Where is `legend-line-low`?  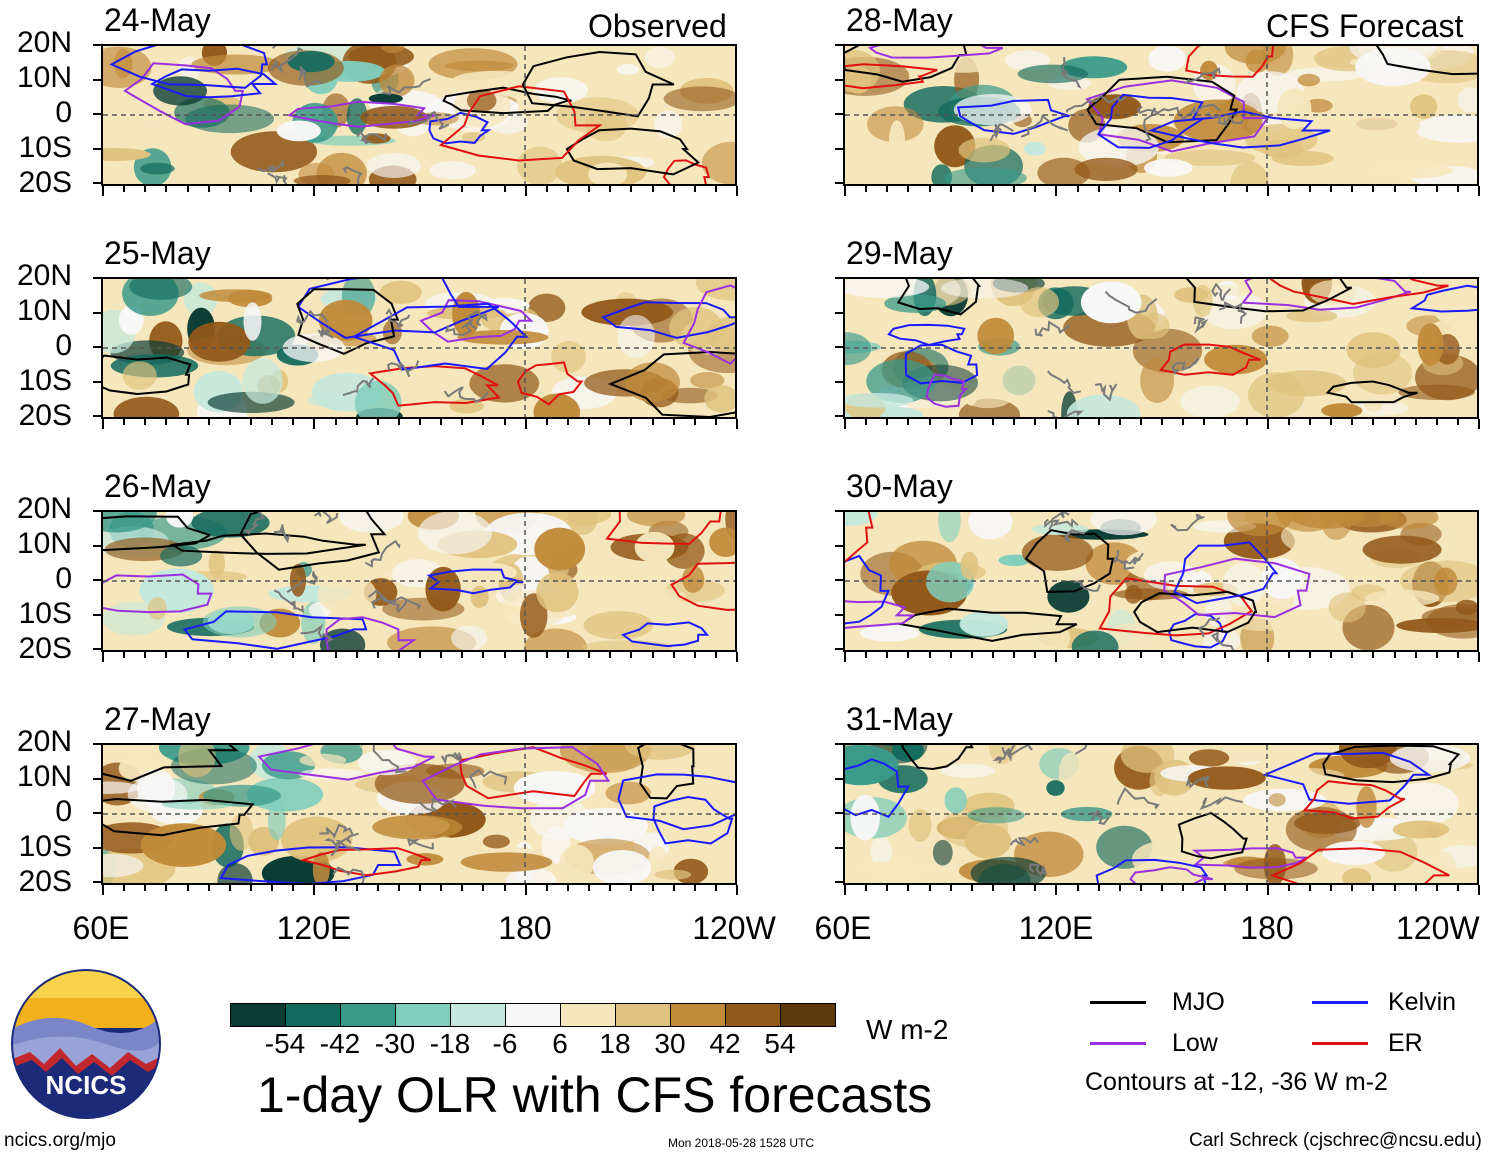 legend-line-low is located at coordinates (1118, 1043).